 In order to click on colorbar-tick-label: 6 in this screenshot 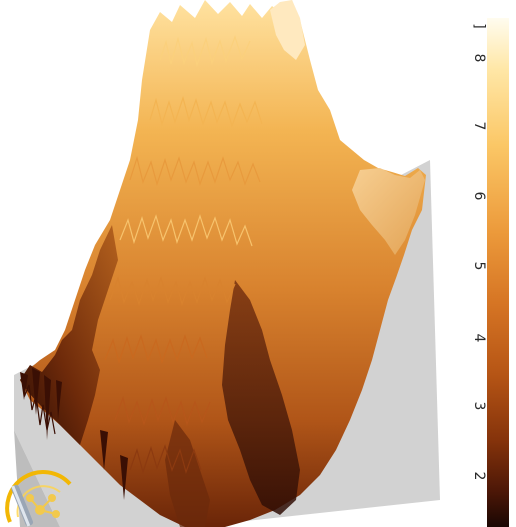, I will do `click(479, 196)`.